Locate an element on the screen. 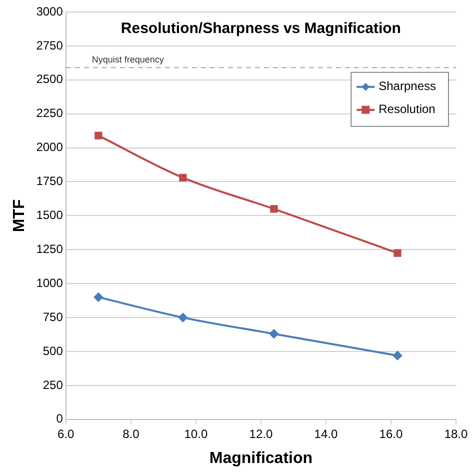 Image resolution: width=474 pixels, height=476 pixels. y-tick-label: 250 is located at coordinates (53, 385).